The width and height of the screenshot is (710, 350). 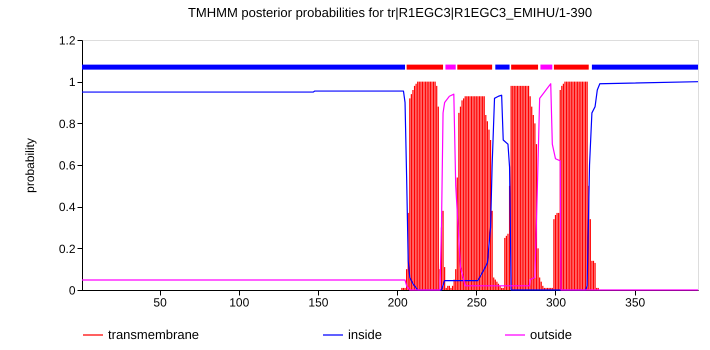 I want to click on y-tick-label: 1, so click(x=72, y=82).